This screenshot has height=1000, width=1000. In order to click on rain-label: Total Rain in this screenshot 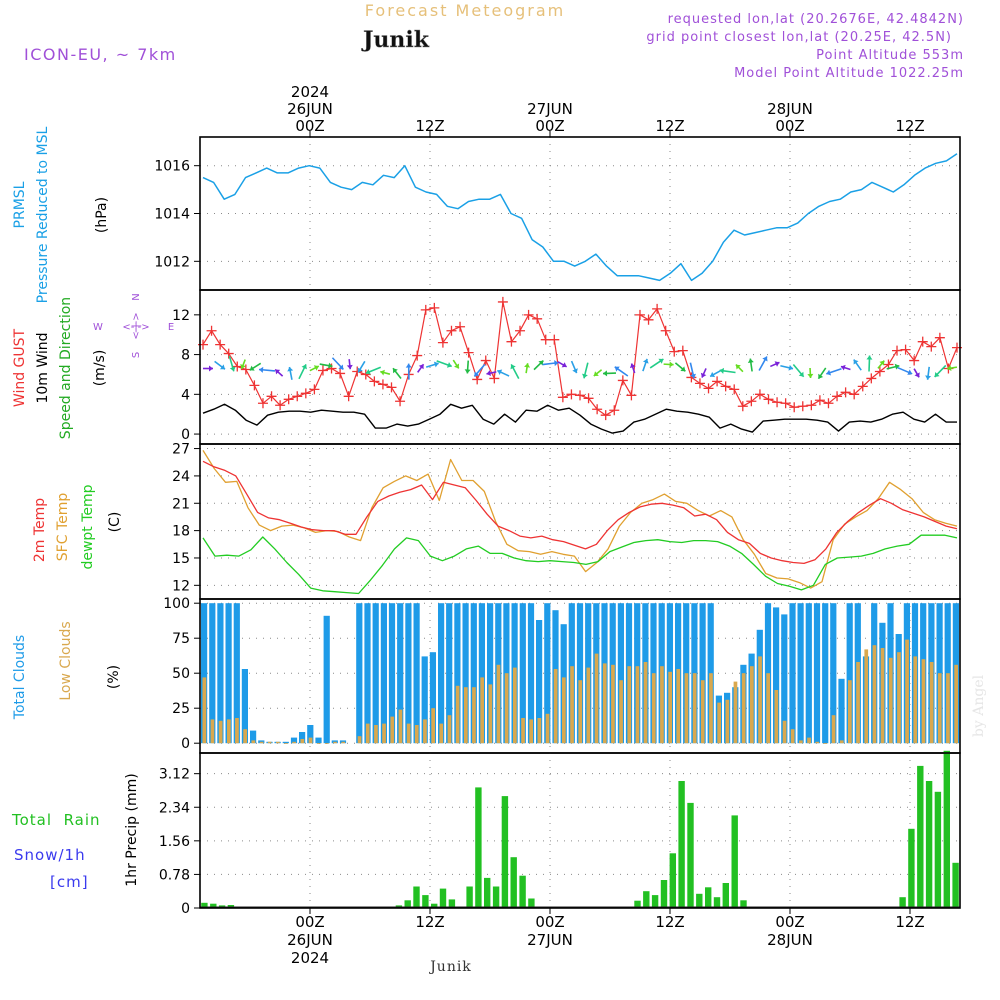, I will do `click(56, 820)`.